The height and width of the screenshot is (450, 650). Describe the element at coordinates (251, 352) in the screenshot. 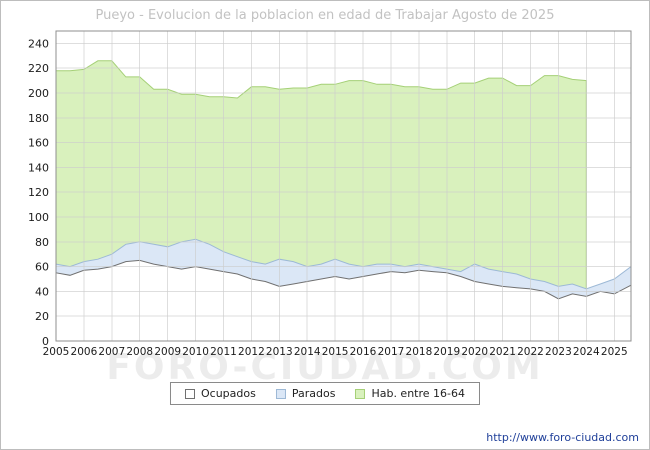

I see `svg-text: 2012` at that location.